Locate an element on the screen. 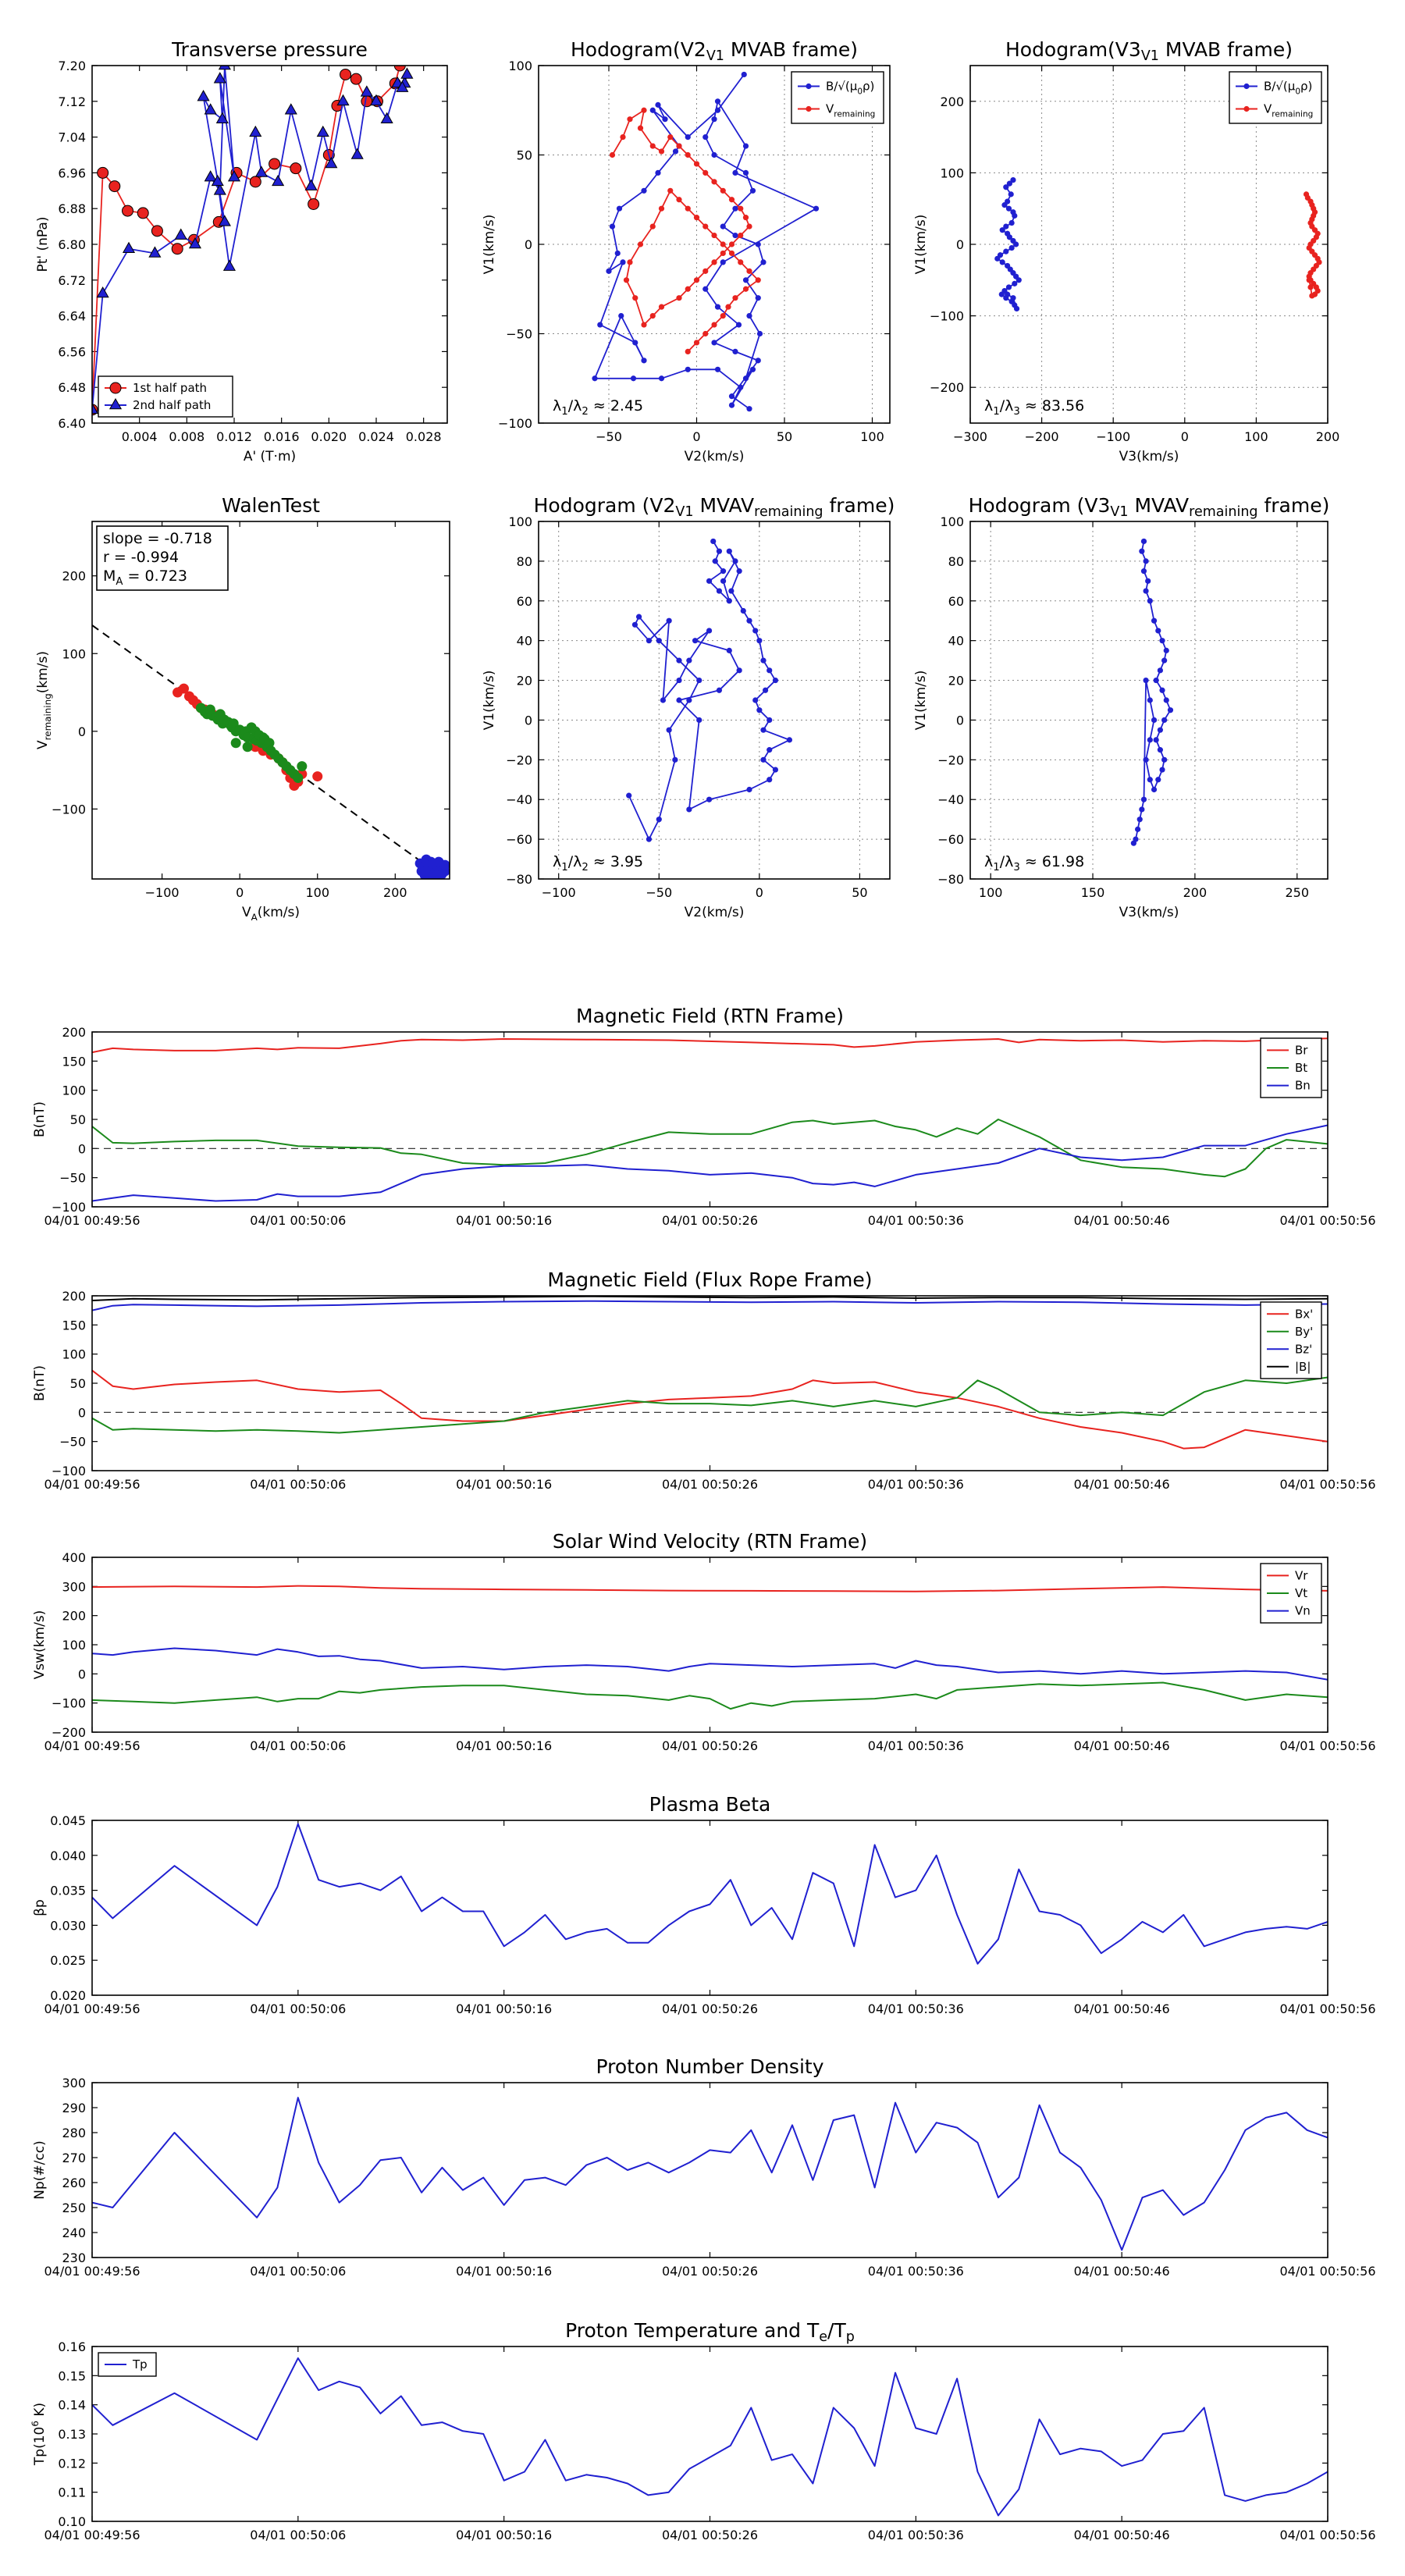 The height and width of the screenshot is (2576, 1405). plot-frame is located at coordinates (270, 245).